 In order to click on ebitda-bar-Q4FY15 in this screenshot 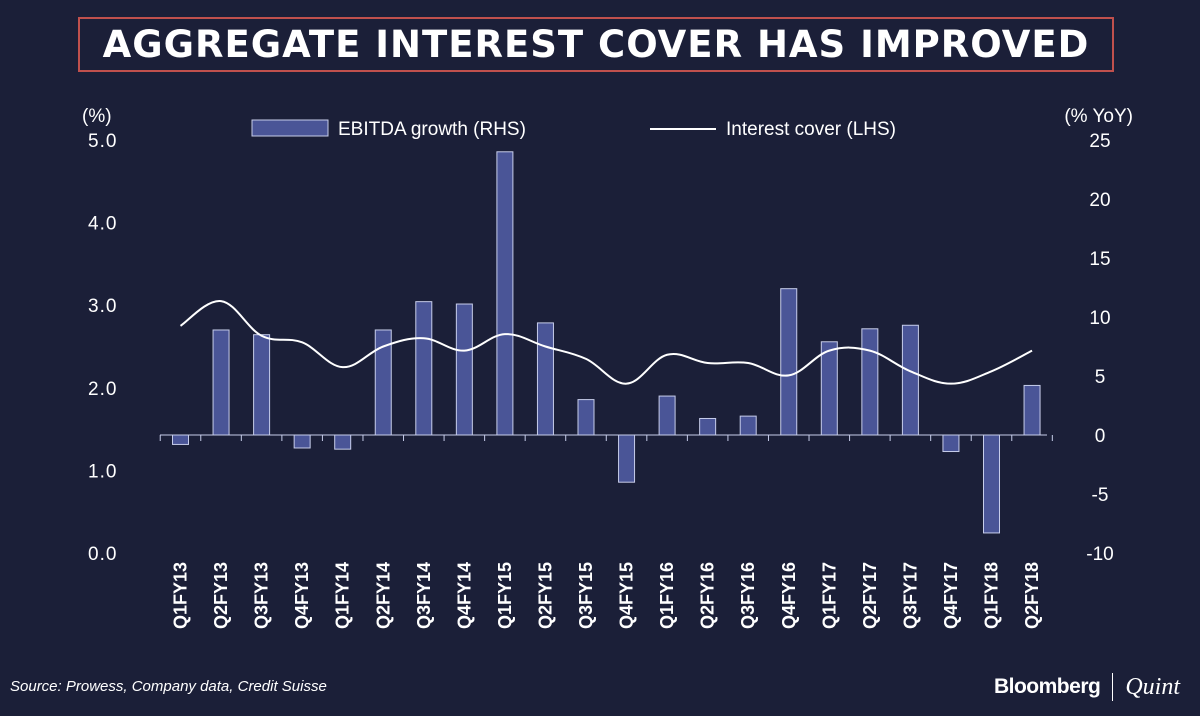, I will do `click(627, 458)`.